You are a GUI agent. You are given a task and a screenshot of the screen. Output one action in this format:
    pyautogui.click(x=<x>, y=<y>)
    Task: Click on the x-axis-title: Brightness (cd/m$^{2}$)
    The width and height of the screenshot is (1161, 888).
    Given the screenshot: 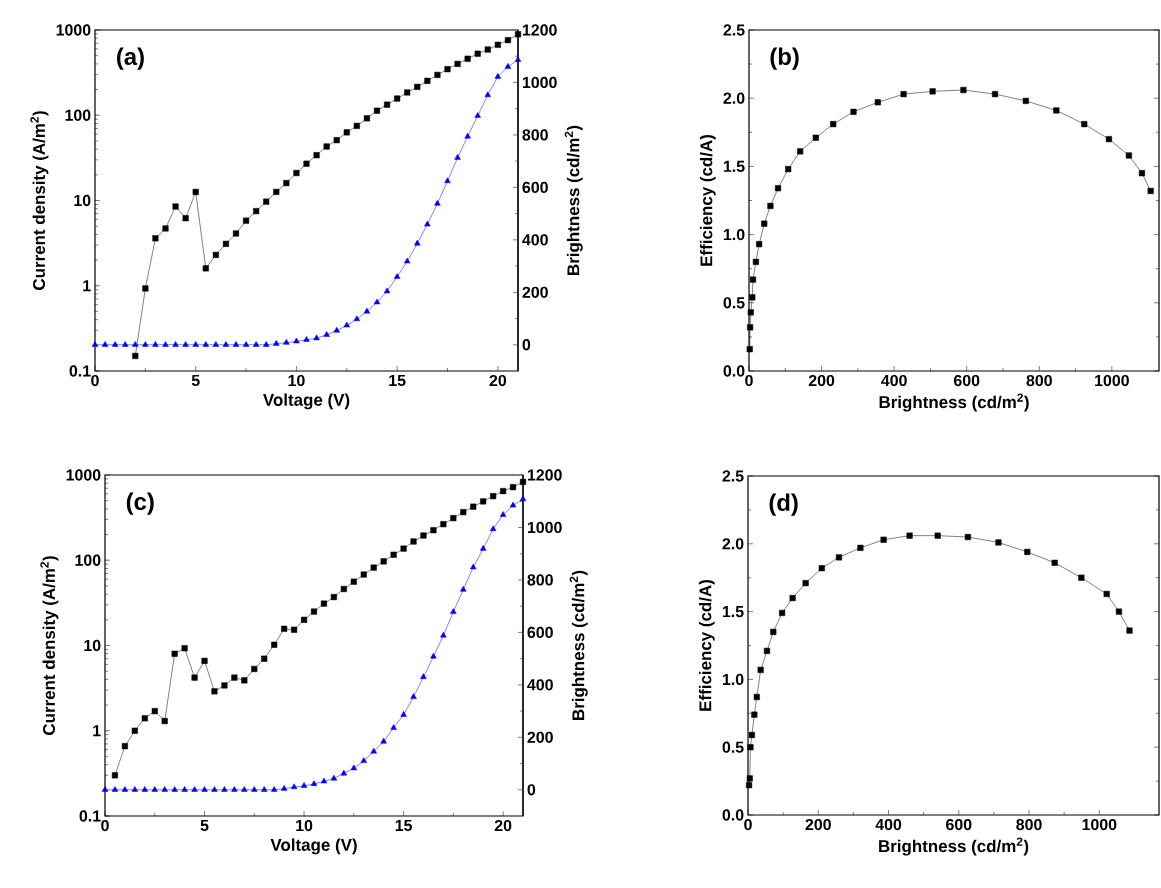 What is the action you would take?
    pyautogui.click(x=954, y=402)
    